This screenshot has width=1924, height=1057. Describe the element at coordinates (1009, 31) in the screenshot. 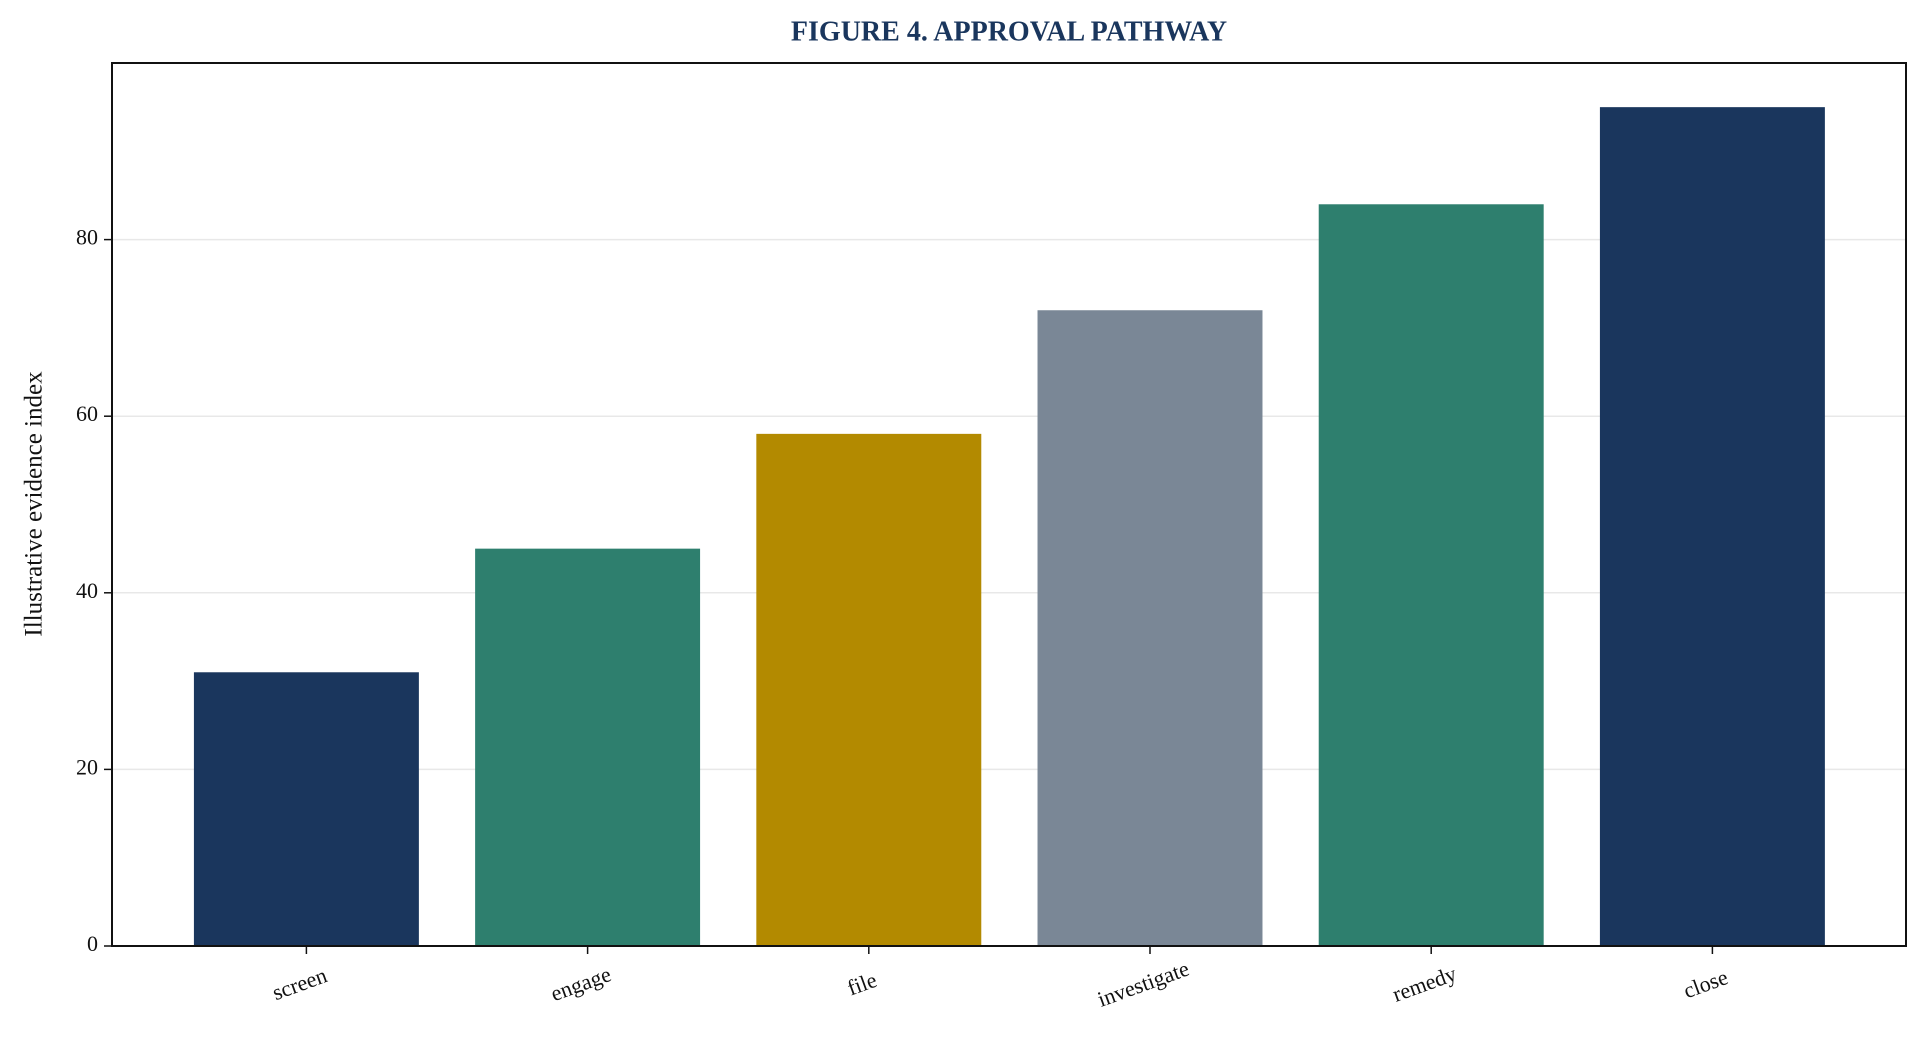

I see `chart-title: FIGURE 4. APPROVAL PATHWAY` at that location.